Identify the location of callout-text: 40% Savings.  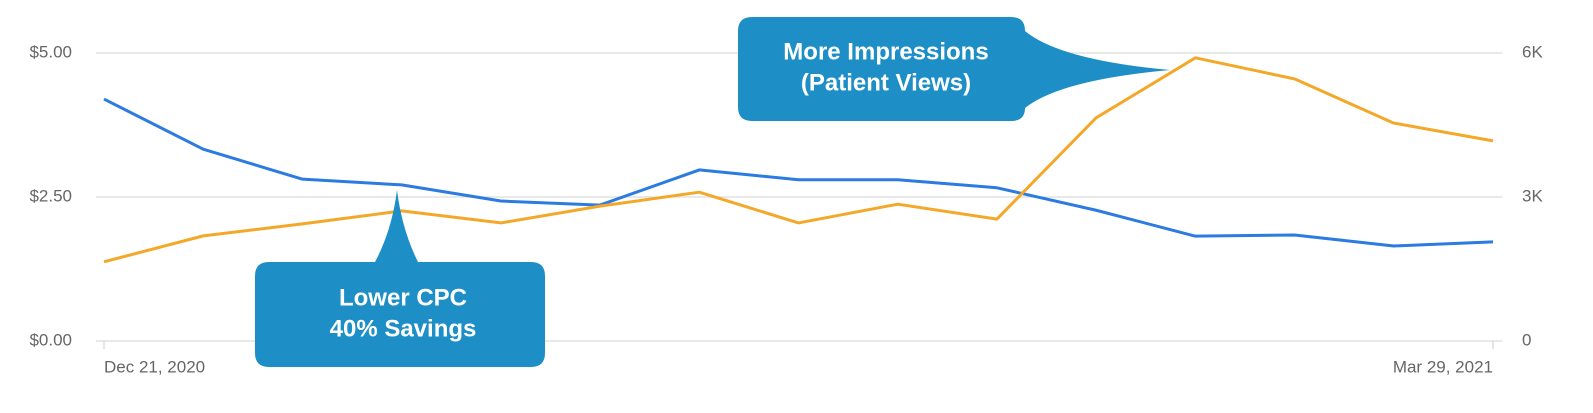
(403, 328).